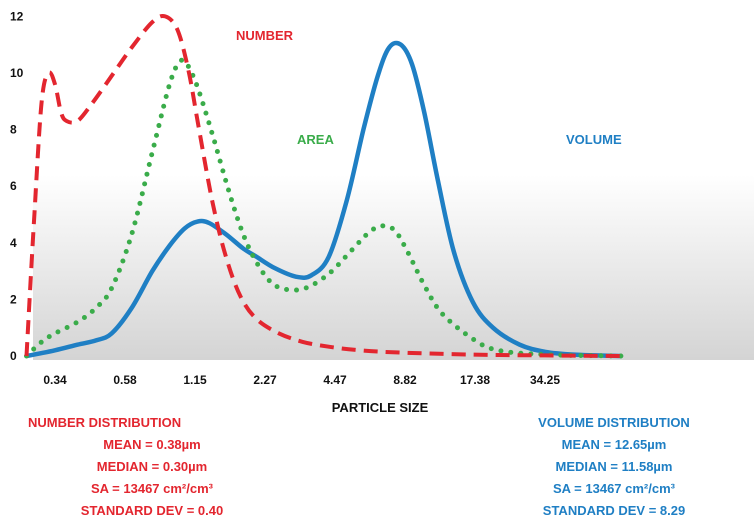  Describe the element at coordinates (614, 444) in the screenshot. I see `volume-stats-mean: MEAN = 12.65µm` at that location.